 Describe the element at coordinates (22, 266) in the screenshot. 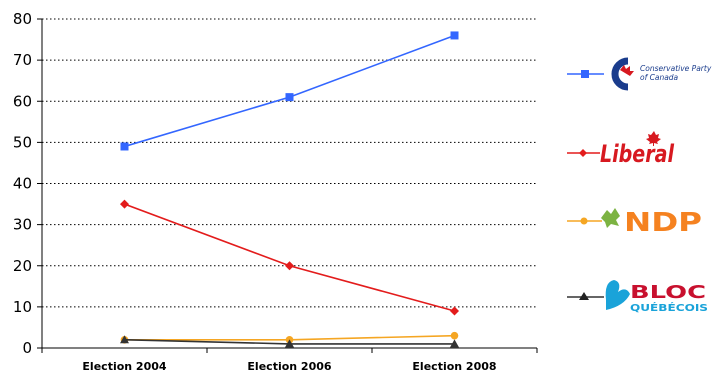

I see `y-tick-label: 20` at that location.